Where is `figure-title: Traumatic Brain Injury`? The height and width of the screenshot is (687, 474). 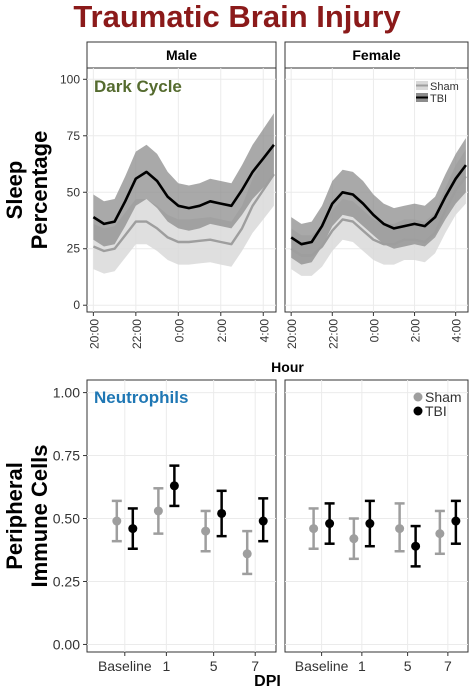
figure-title: Traumatic Brain Injury is located at coordinates (237, 17).